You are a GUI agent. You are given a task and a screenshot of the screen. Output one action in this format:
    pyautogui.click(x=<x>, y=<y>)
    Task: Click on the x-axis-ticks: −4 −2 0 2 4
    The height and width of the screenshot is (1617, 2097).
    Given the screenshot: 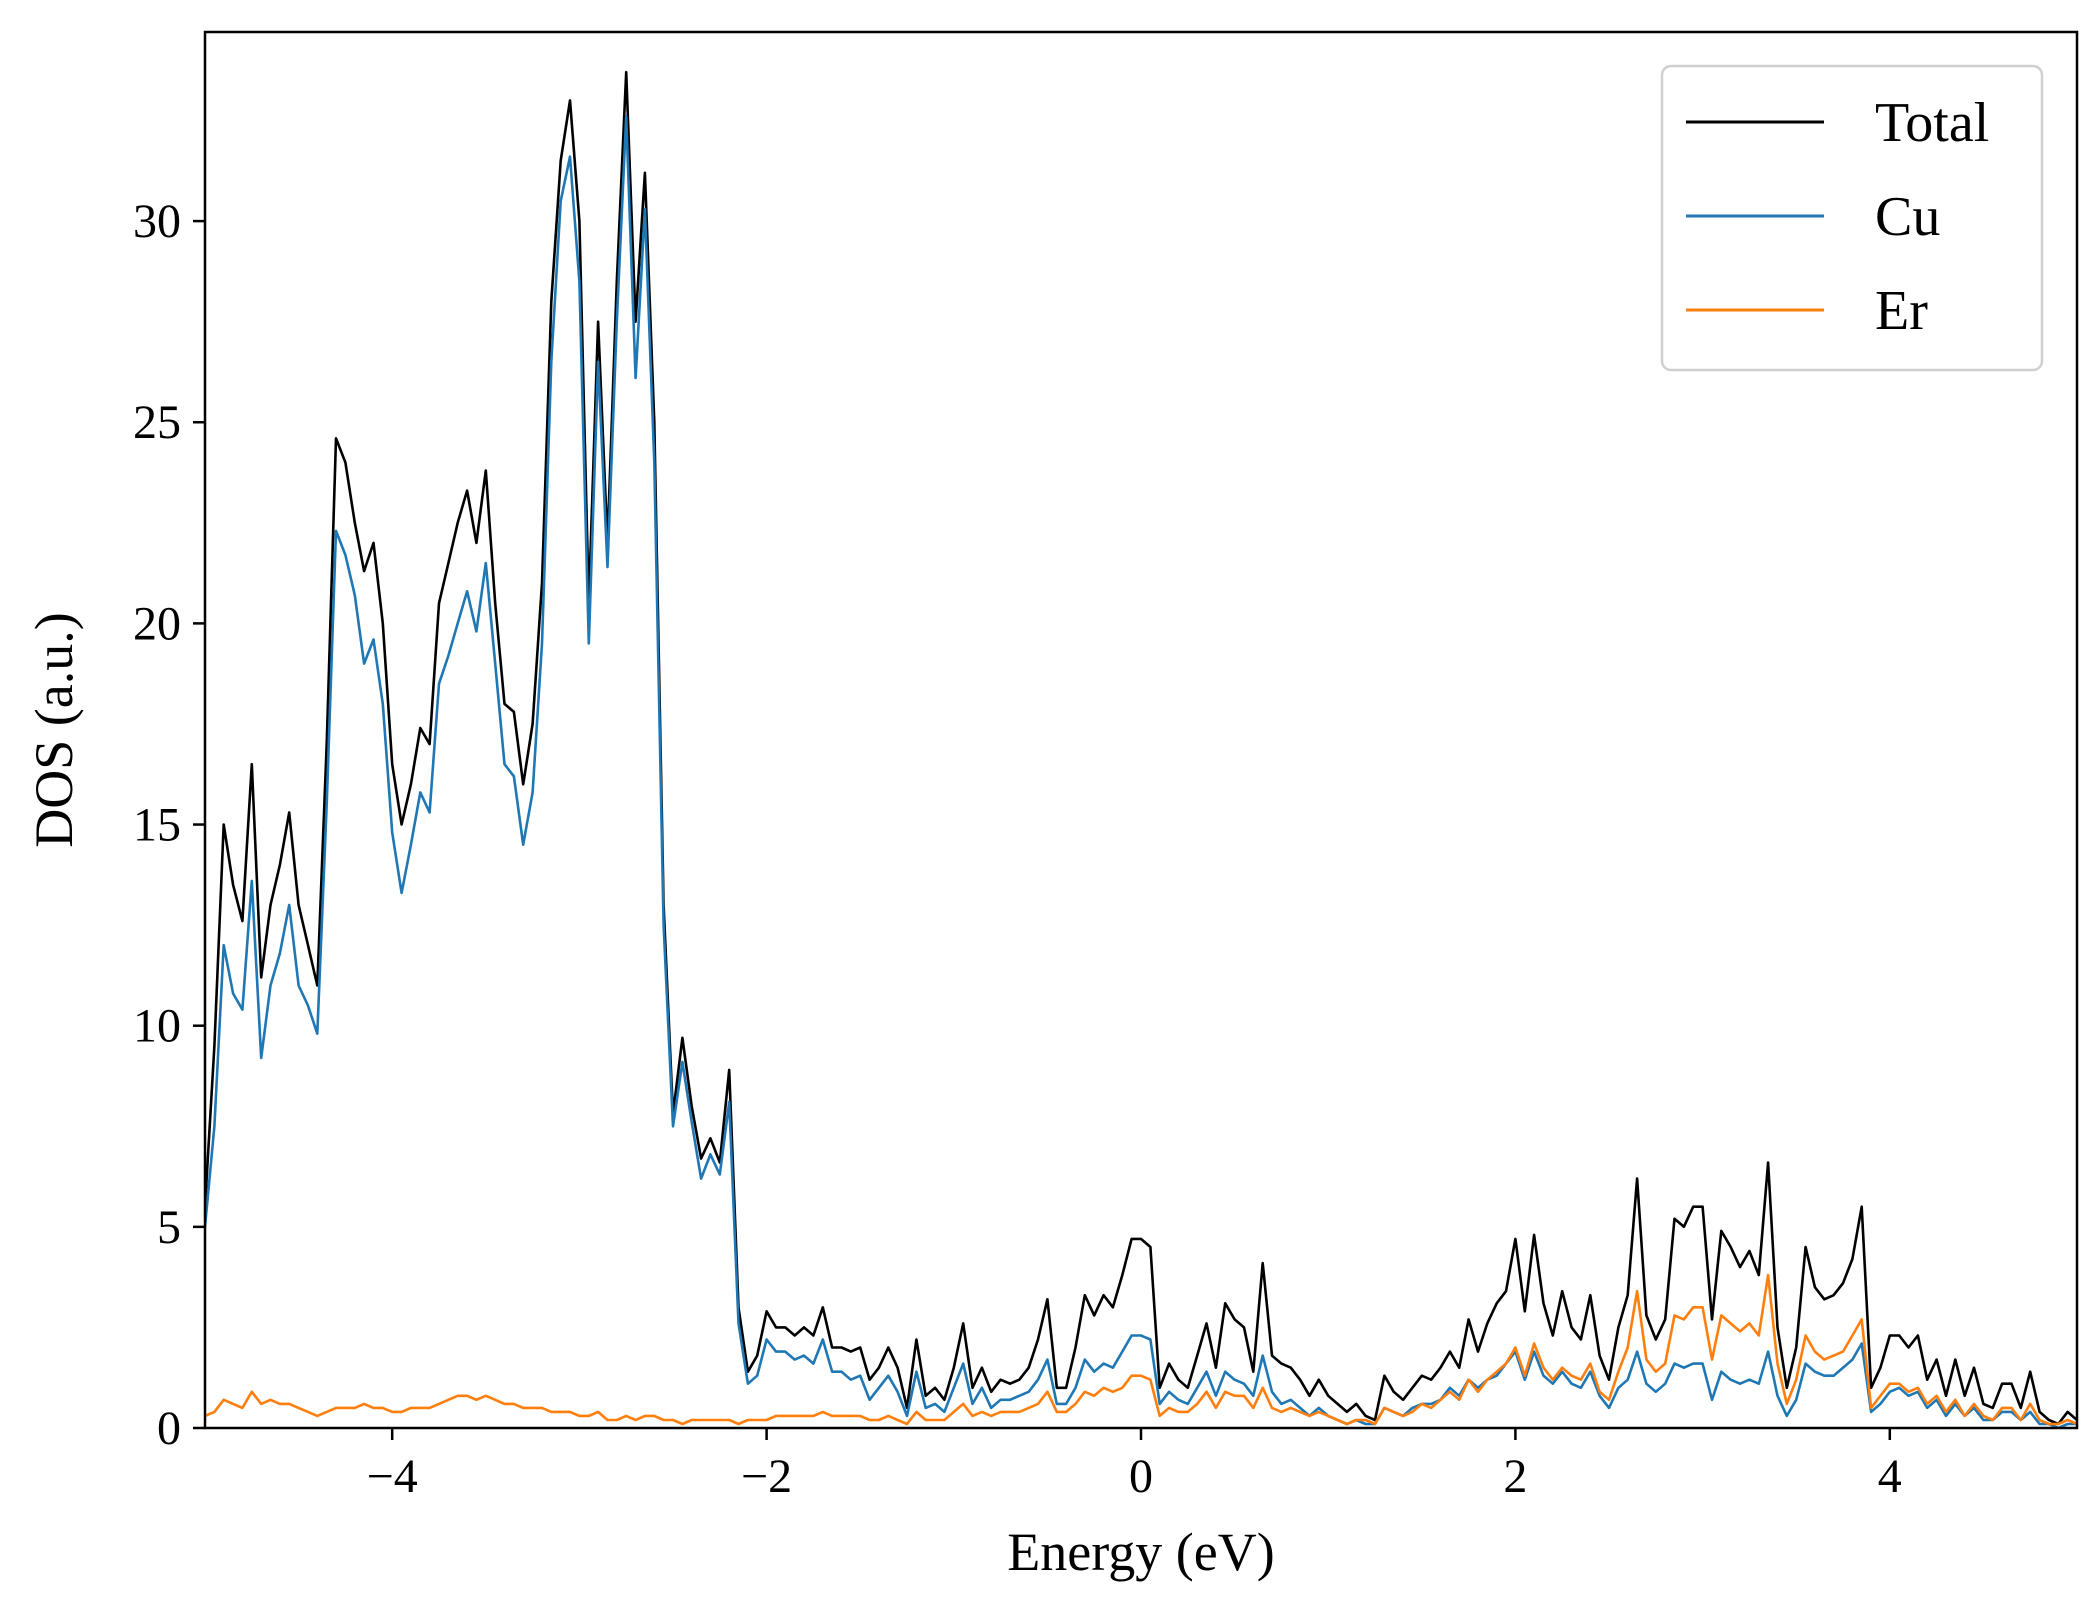 What is the action you would take?
    pyautogui.click(x=1134, y=1465)
    